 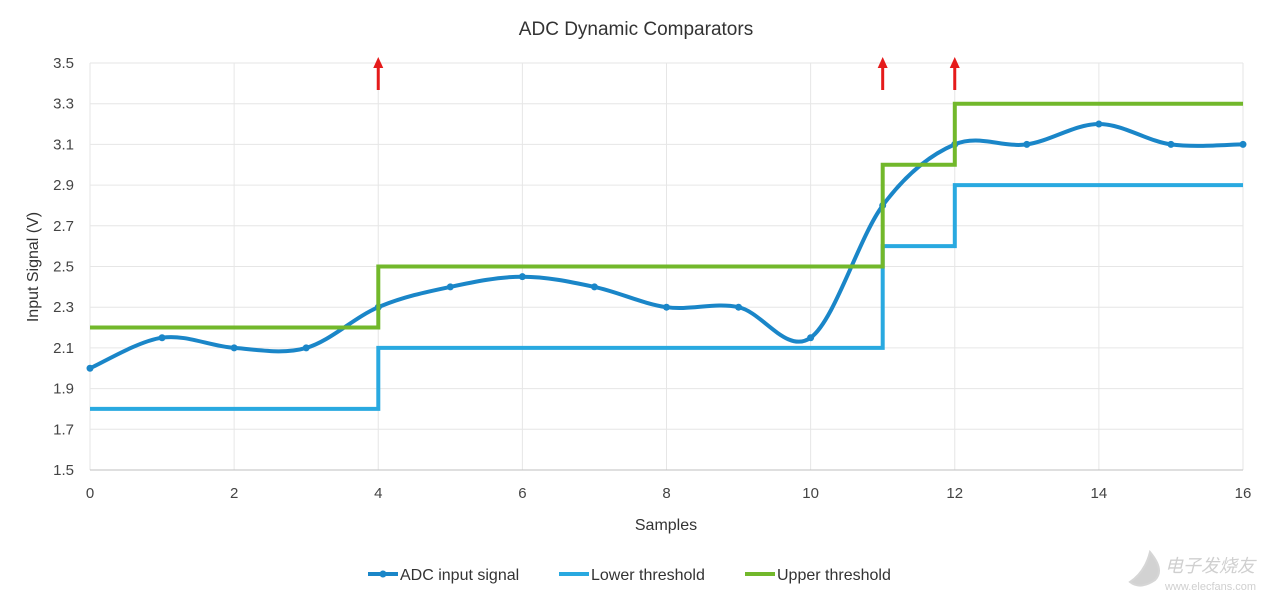 What do you see at coordinates (63, 226) in the screenshot?
I see `y-tick-label: 2.7` at bounding box center [63, 226].